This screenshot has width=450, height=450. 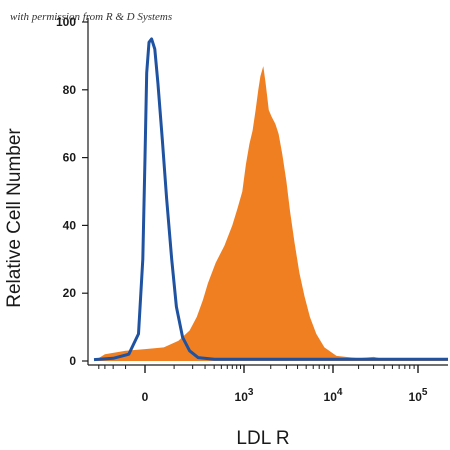 I want to click on y-axis-title: Relative Cell Number, so click(x=14, y=218).